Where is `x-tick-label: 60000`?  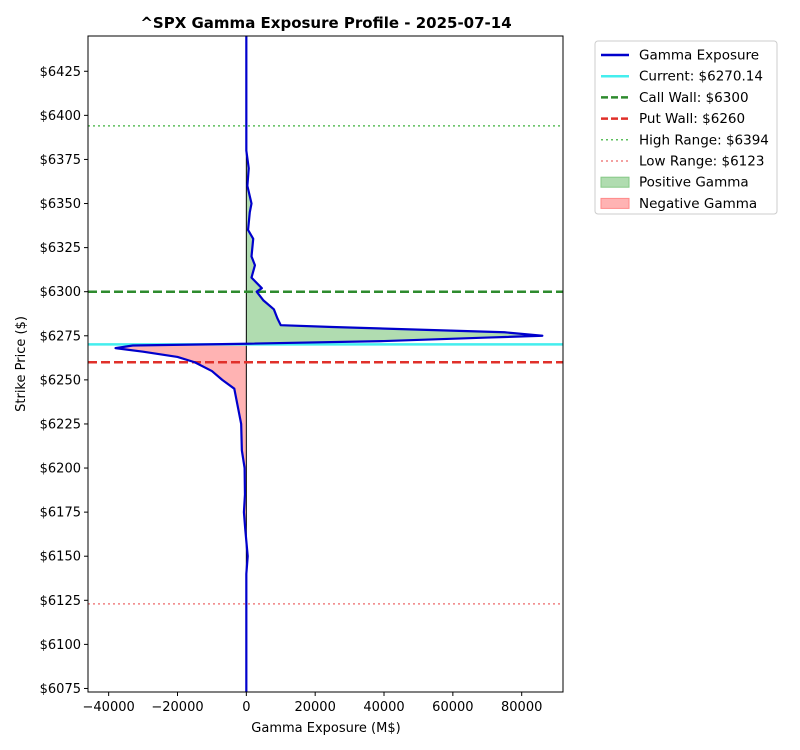 x-tick-label: 60000 is located at coordinates (452, 707).